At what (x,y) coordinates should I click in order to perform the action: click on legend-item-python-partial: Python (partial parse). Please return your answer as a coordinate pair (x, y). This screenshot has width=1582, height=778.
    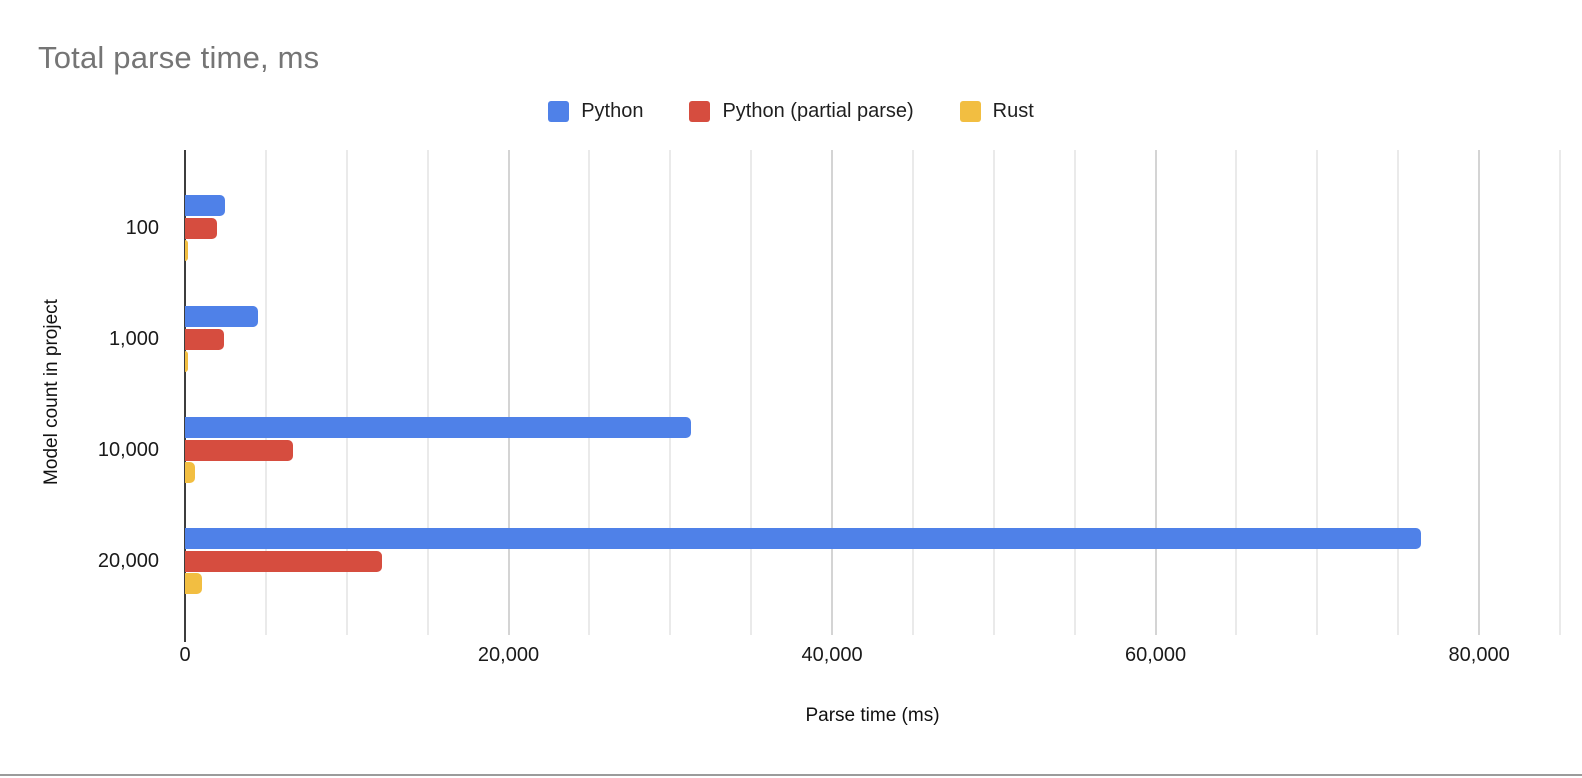
    Looking at the image, I should click on (801, 111).